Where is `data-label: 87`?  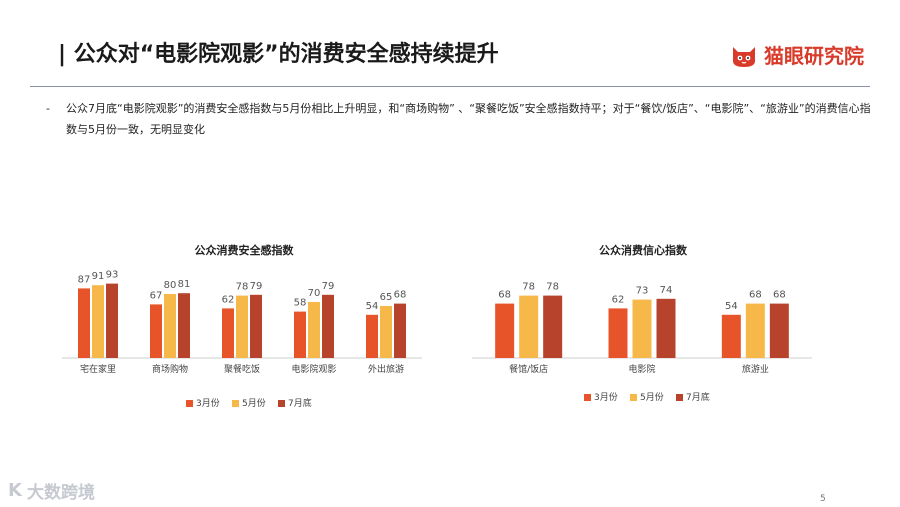
data-label: 87 is located at coordinates (84, 279).